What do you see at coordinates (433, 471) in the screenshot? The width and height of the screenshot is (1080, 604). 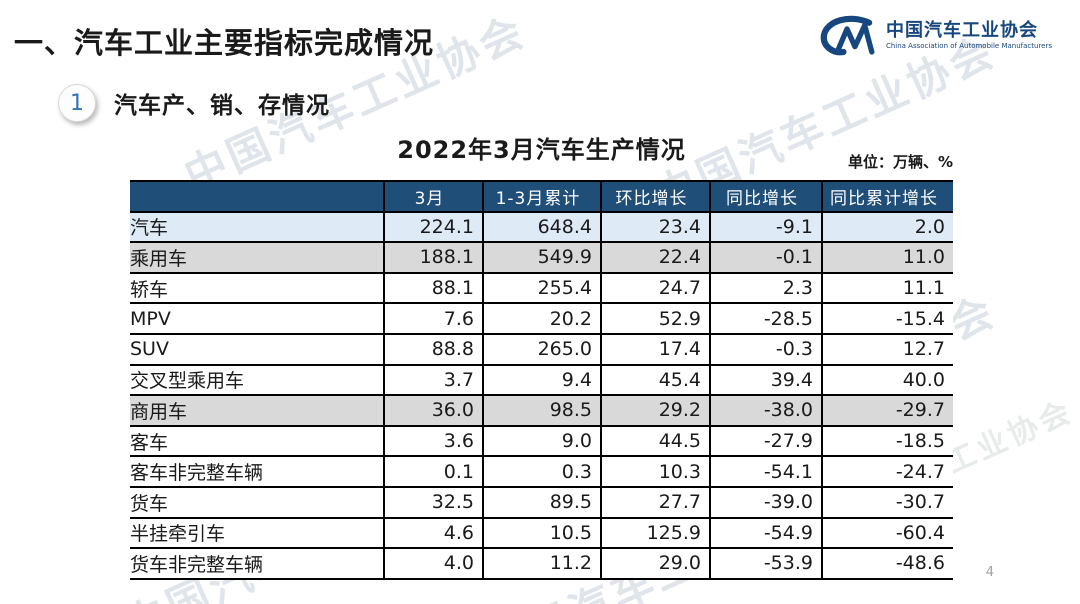 I see `row-value: 0.1` at bounding box center [433, 471].